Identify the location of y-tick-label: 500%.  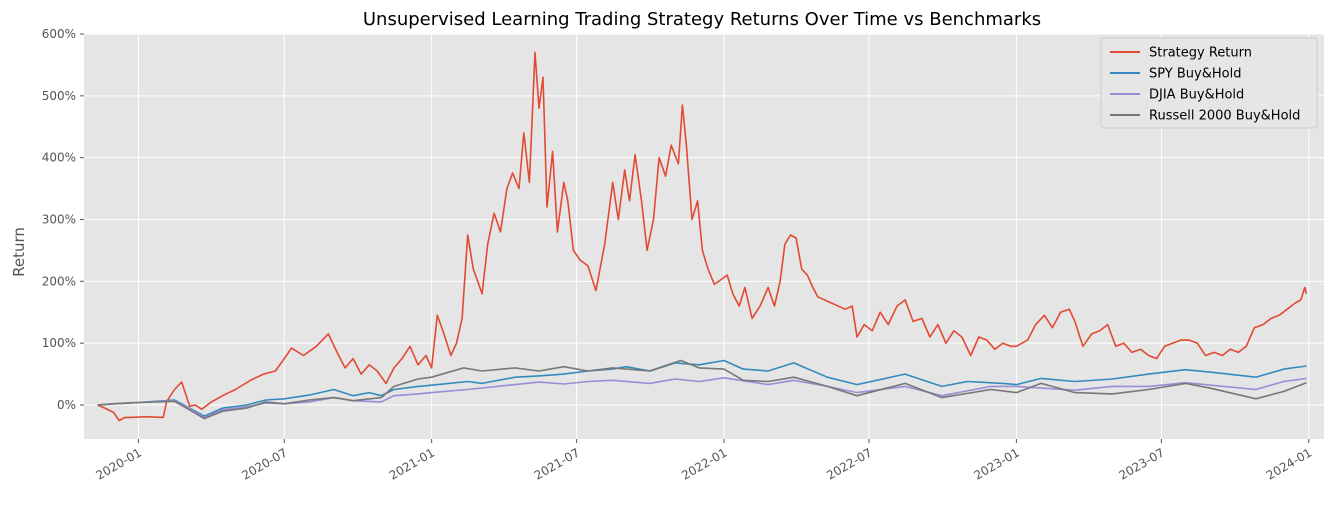
(59, 96).